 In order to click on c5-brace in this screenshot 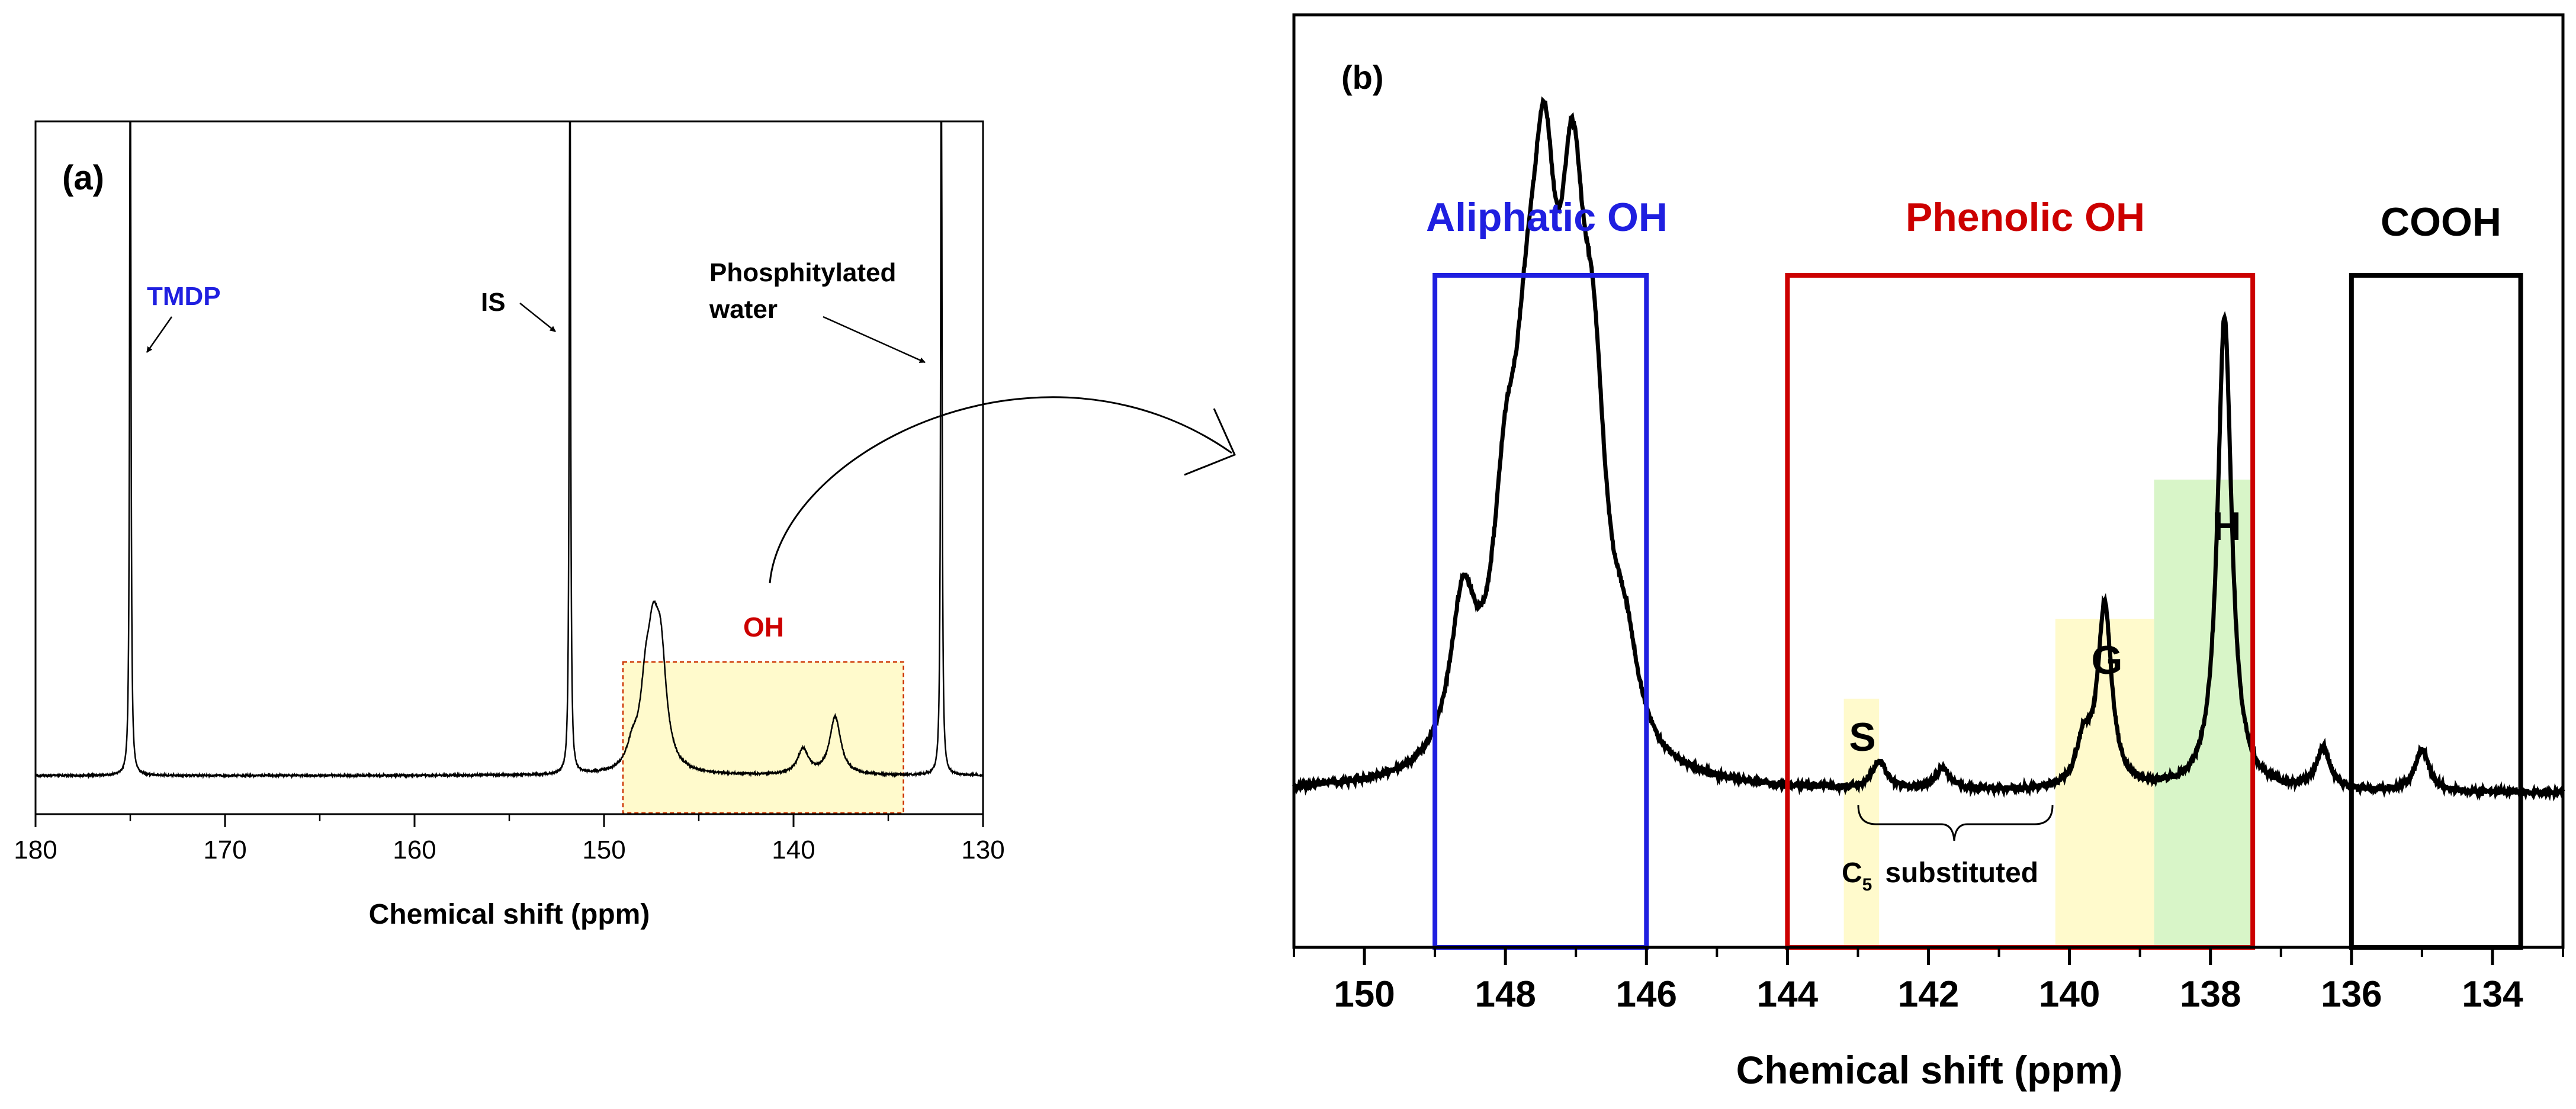, I will do `click(1955, 823)`.